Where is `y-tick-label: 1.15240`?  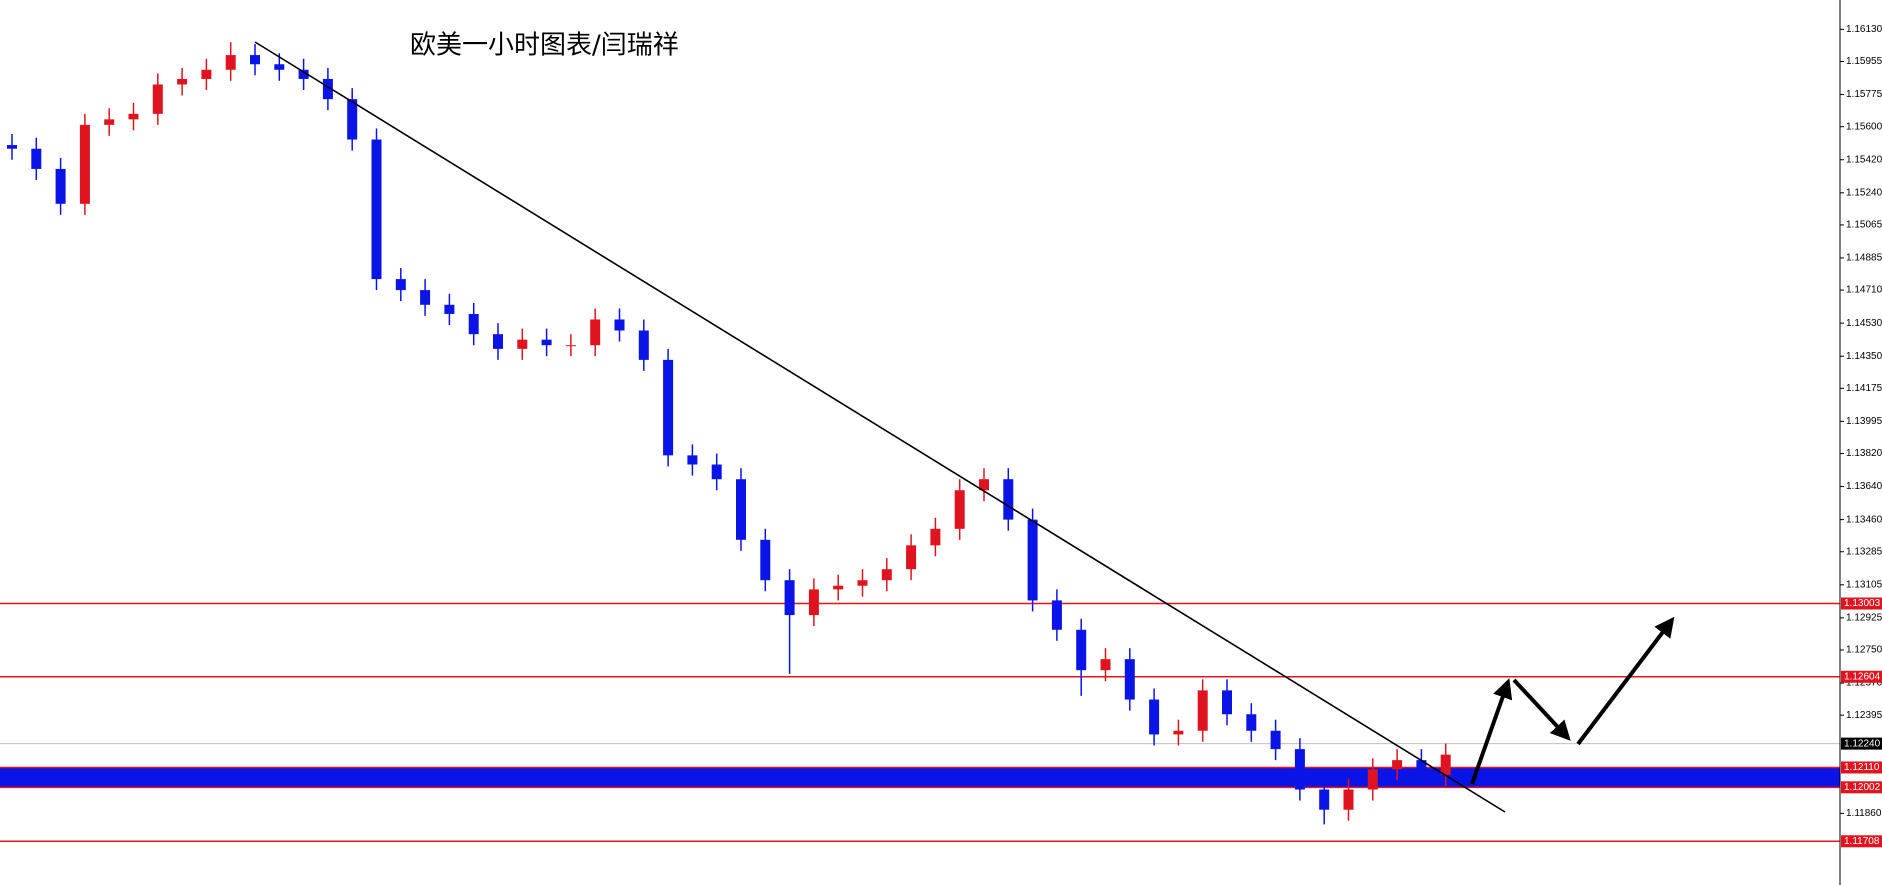 y-tick-label: 1.15240 is located at coordinates (1864, 192).